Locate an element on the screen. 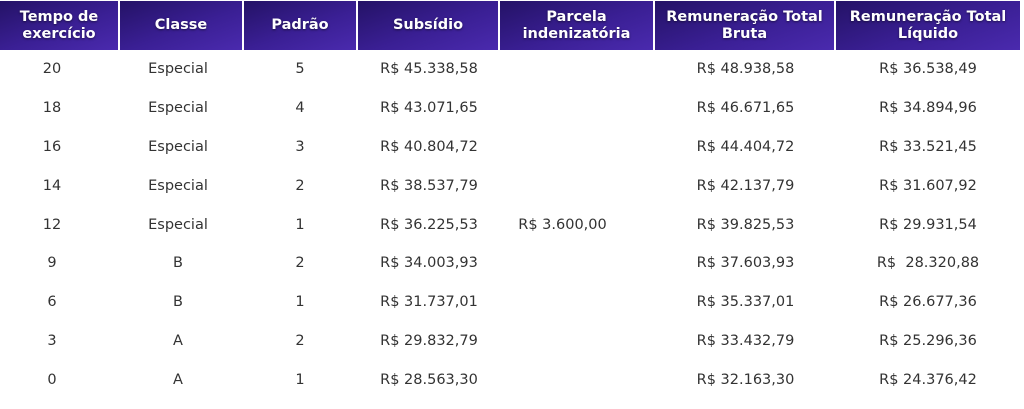  header-parcela: Parcela indenizatória is located at coordinates (577, 25).